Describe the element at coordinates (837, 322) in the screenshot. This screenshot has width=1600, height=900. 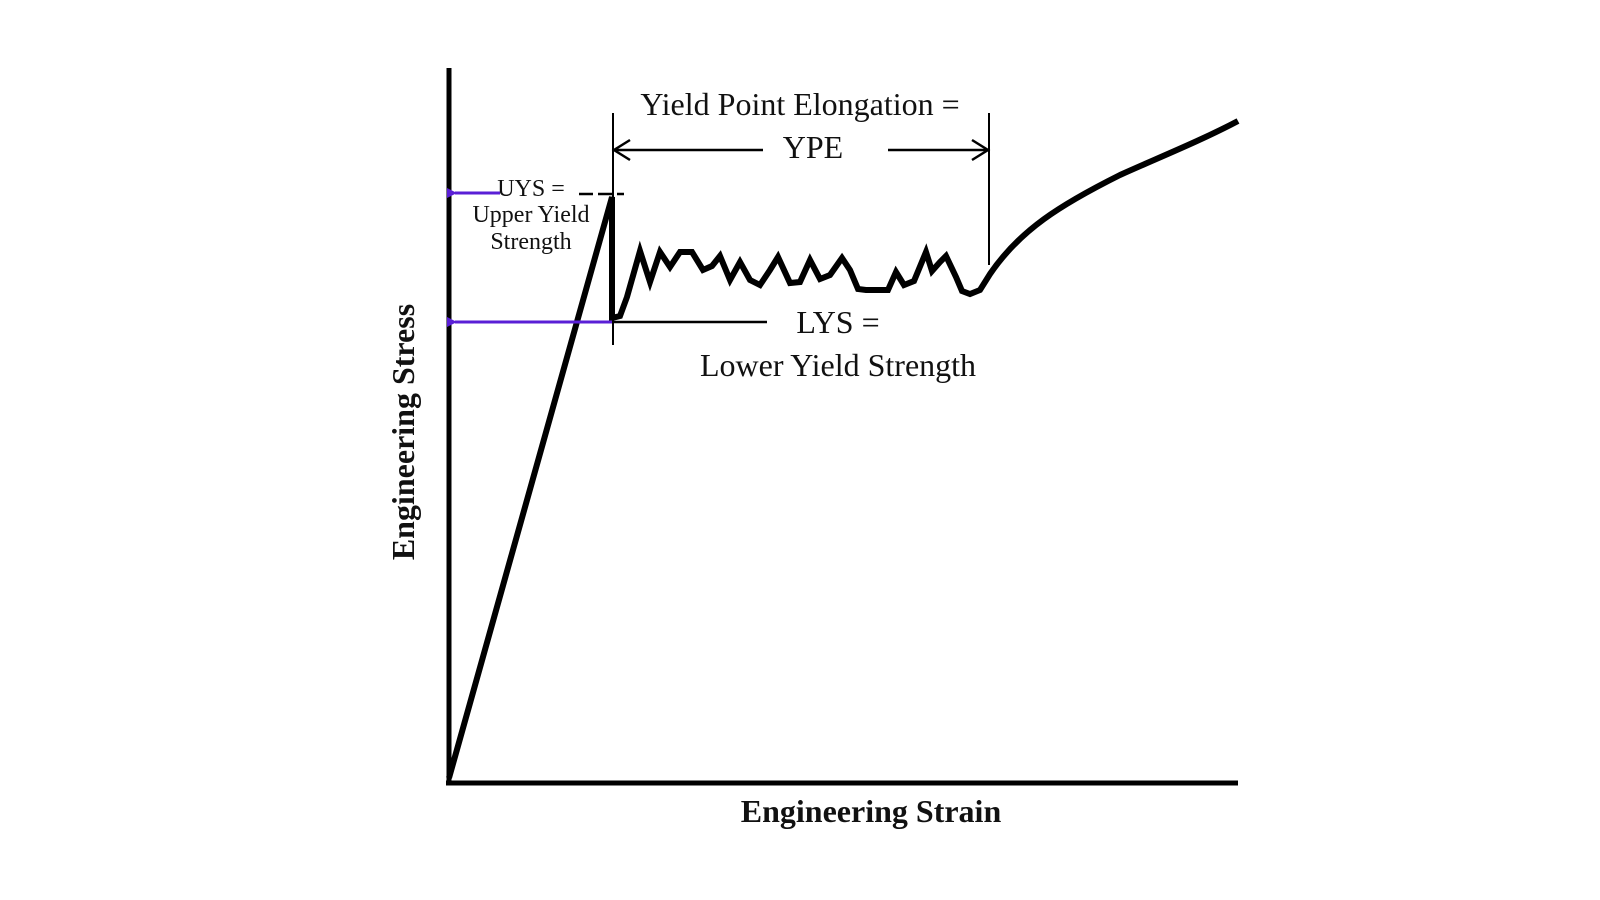
I see `lys-label-line1: LYS =` at that location.